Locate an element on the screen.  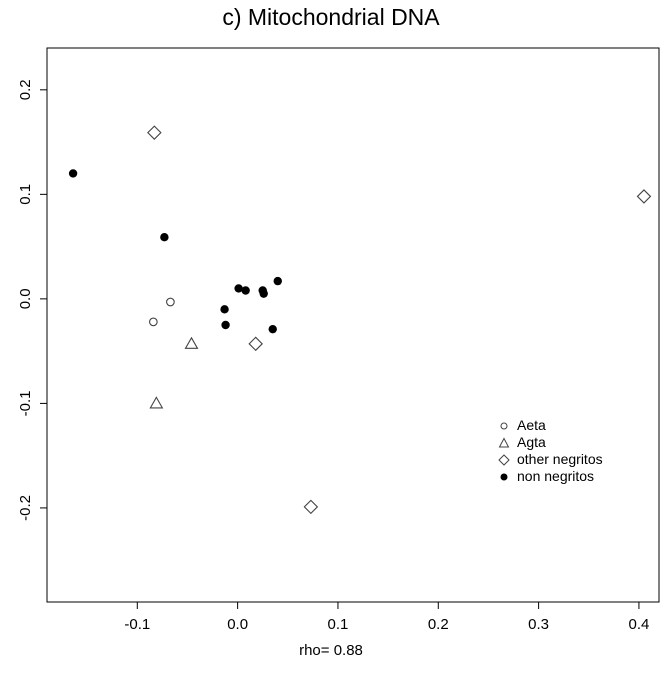
legend-item-non-negritos: non negritos is located at coordinates (550, 476).